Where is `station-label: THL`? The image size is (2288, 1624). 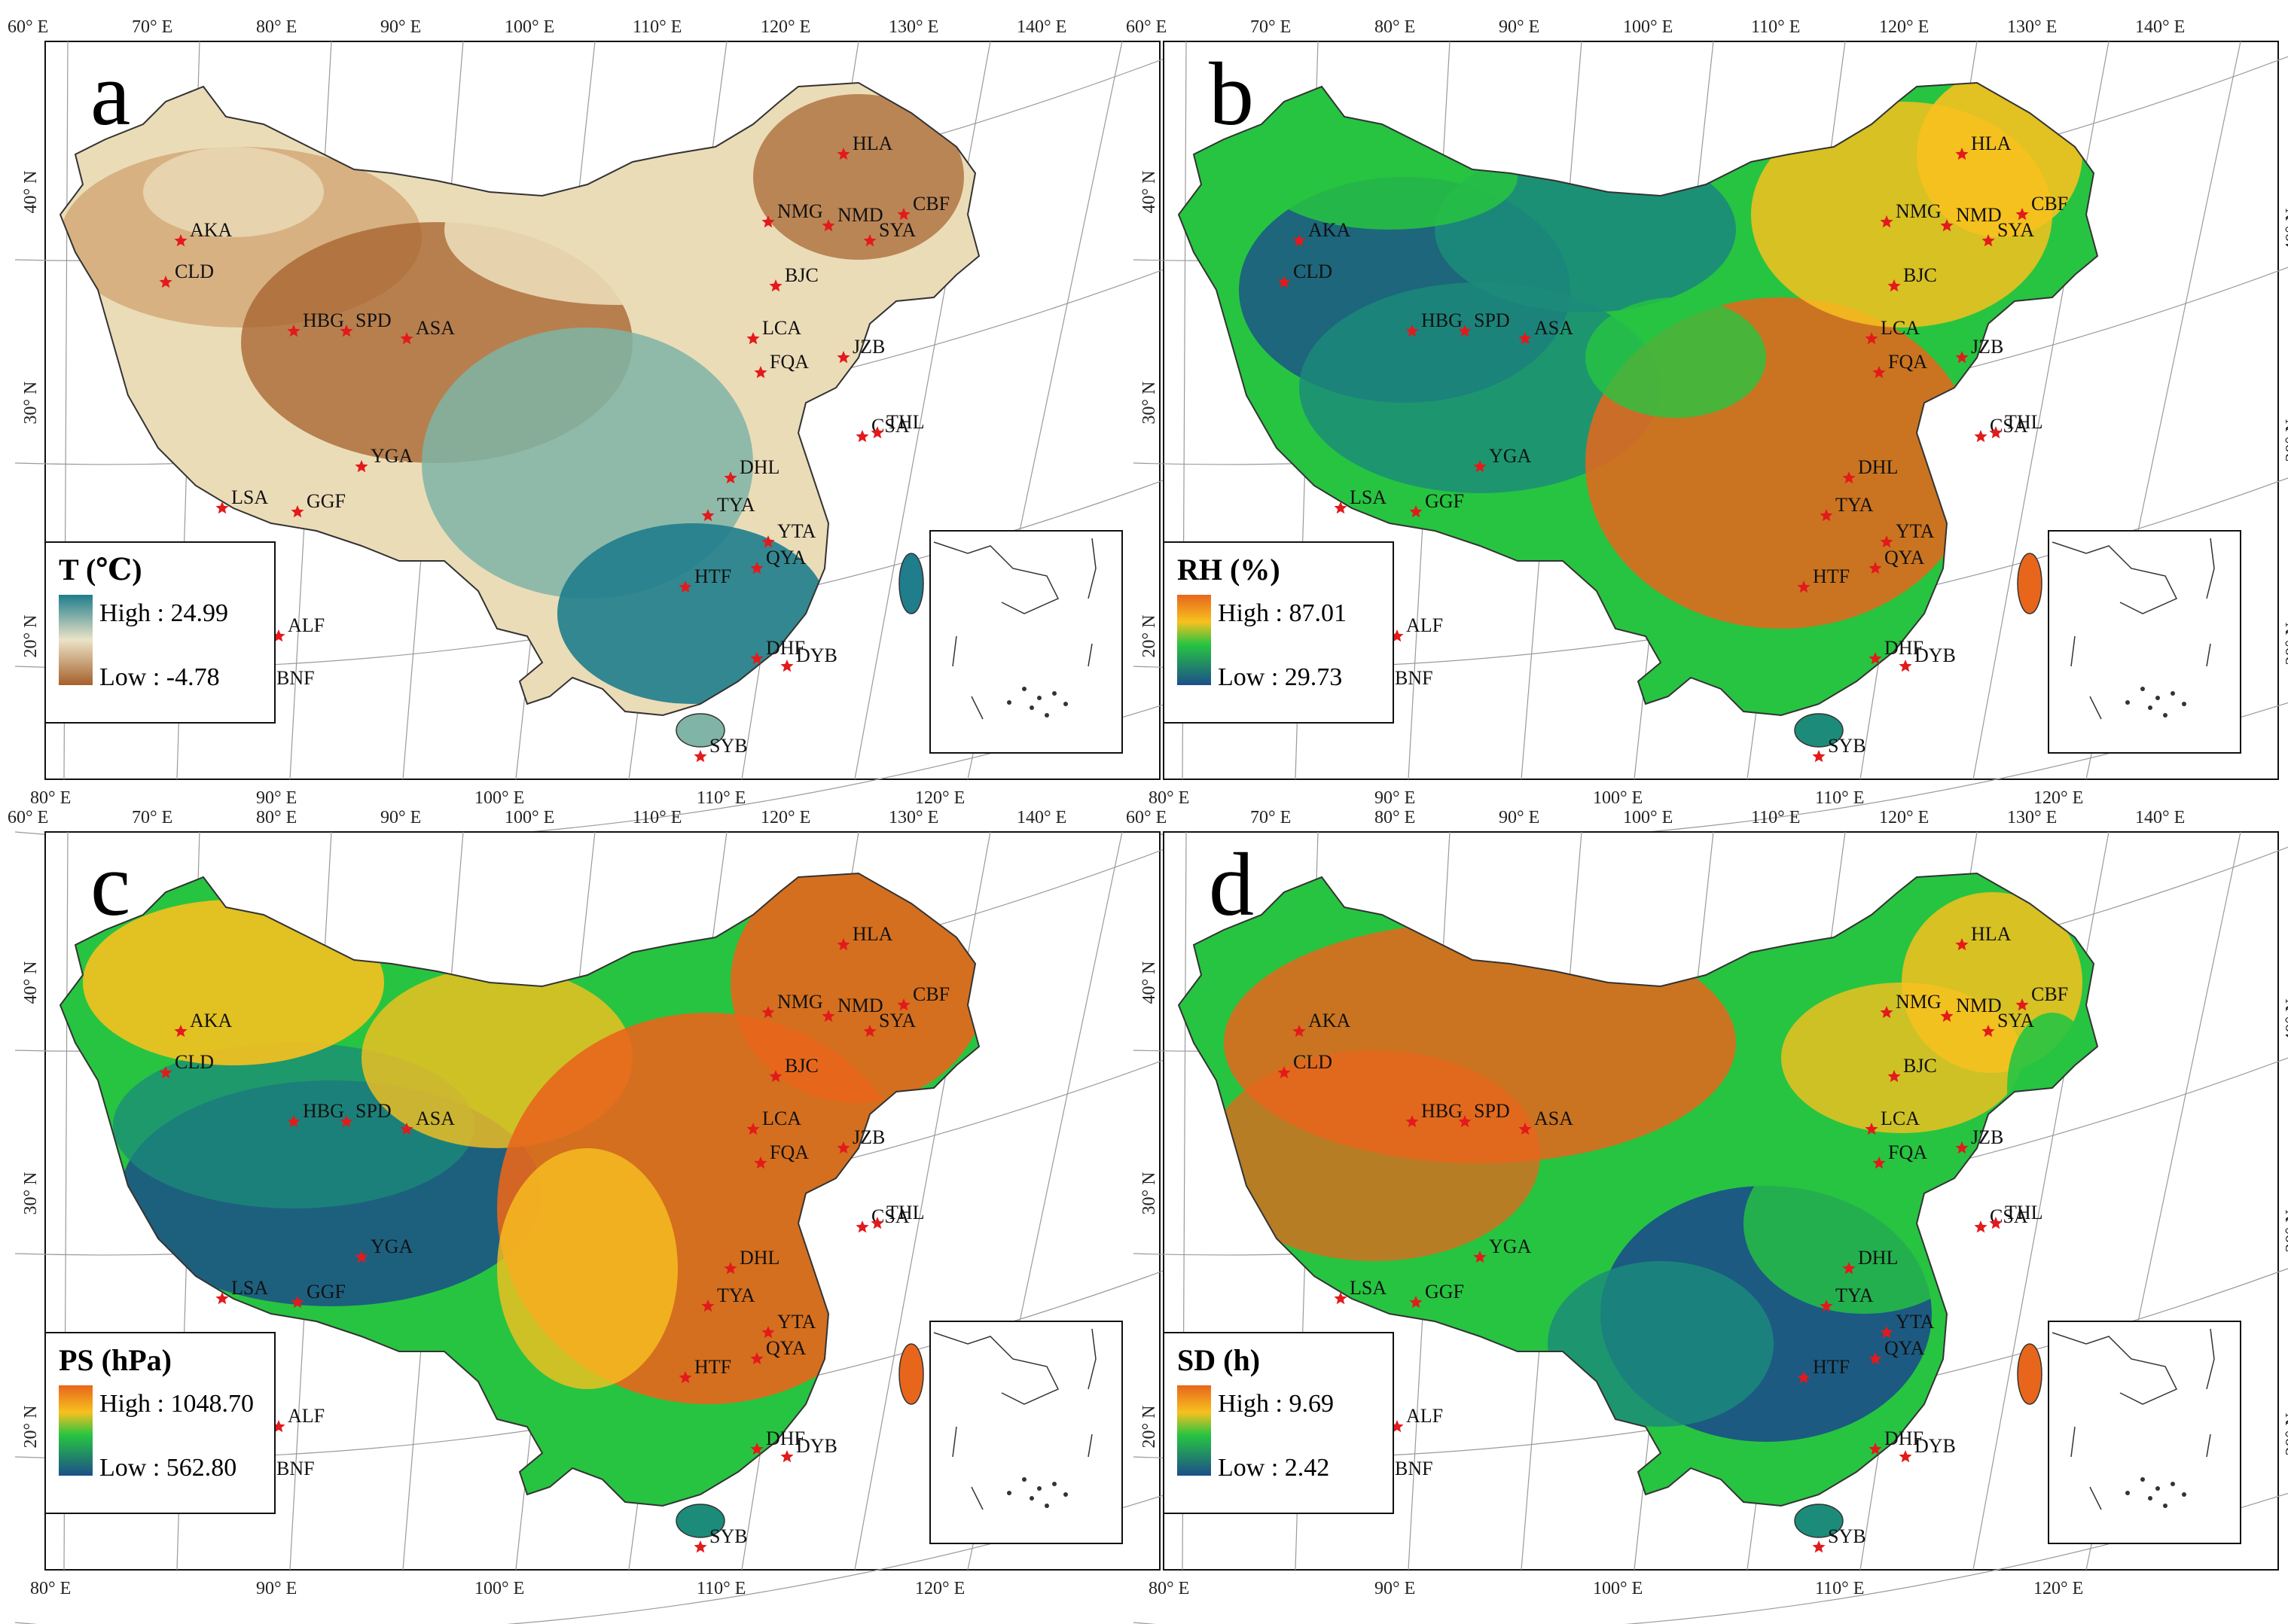 station-label: THL is located at coordinates (2024, 422).